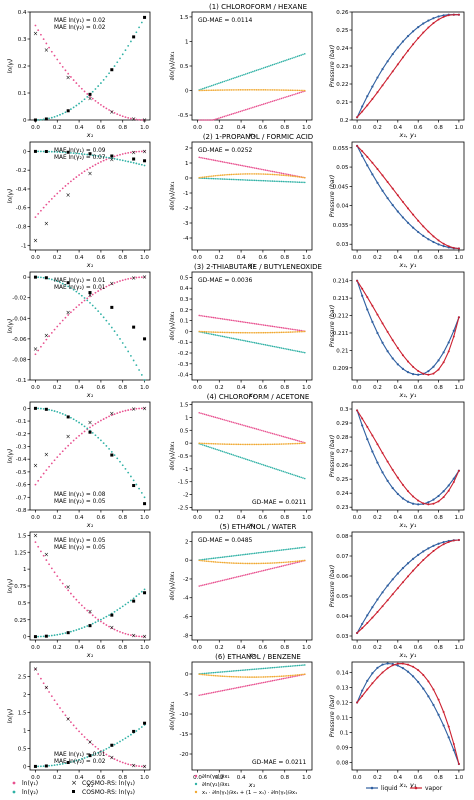 This screenshot has height=800, width=474. What do you see at coordinates (74, 783) in the screenshot?
I see `legend-marker-cosmo1: ×` at bounding box center [74, 783].